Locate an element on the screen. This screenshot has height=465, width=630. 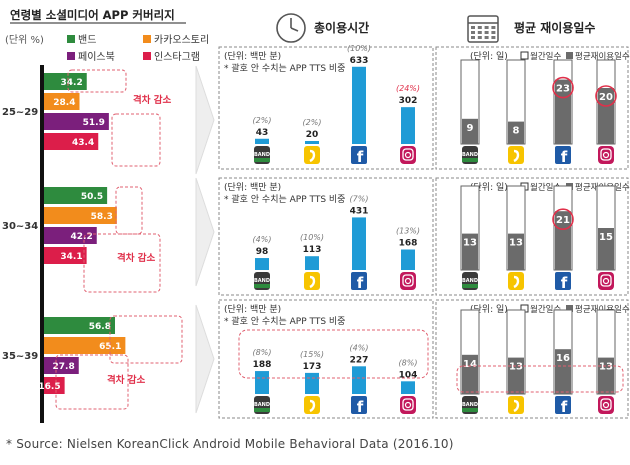
left-panel-title: 연령별 소셜미디어 APP 커버리지 is located at coordinates (92, 15).